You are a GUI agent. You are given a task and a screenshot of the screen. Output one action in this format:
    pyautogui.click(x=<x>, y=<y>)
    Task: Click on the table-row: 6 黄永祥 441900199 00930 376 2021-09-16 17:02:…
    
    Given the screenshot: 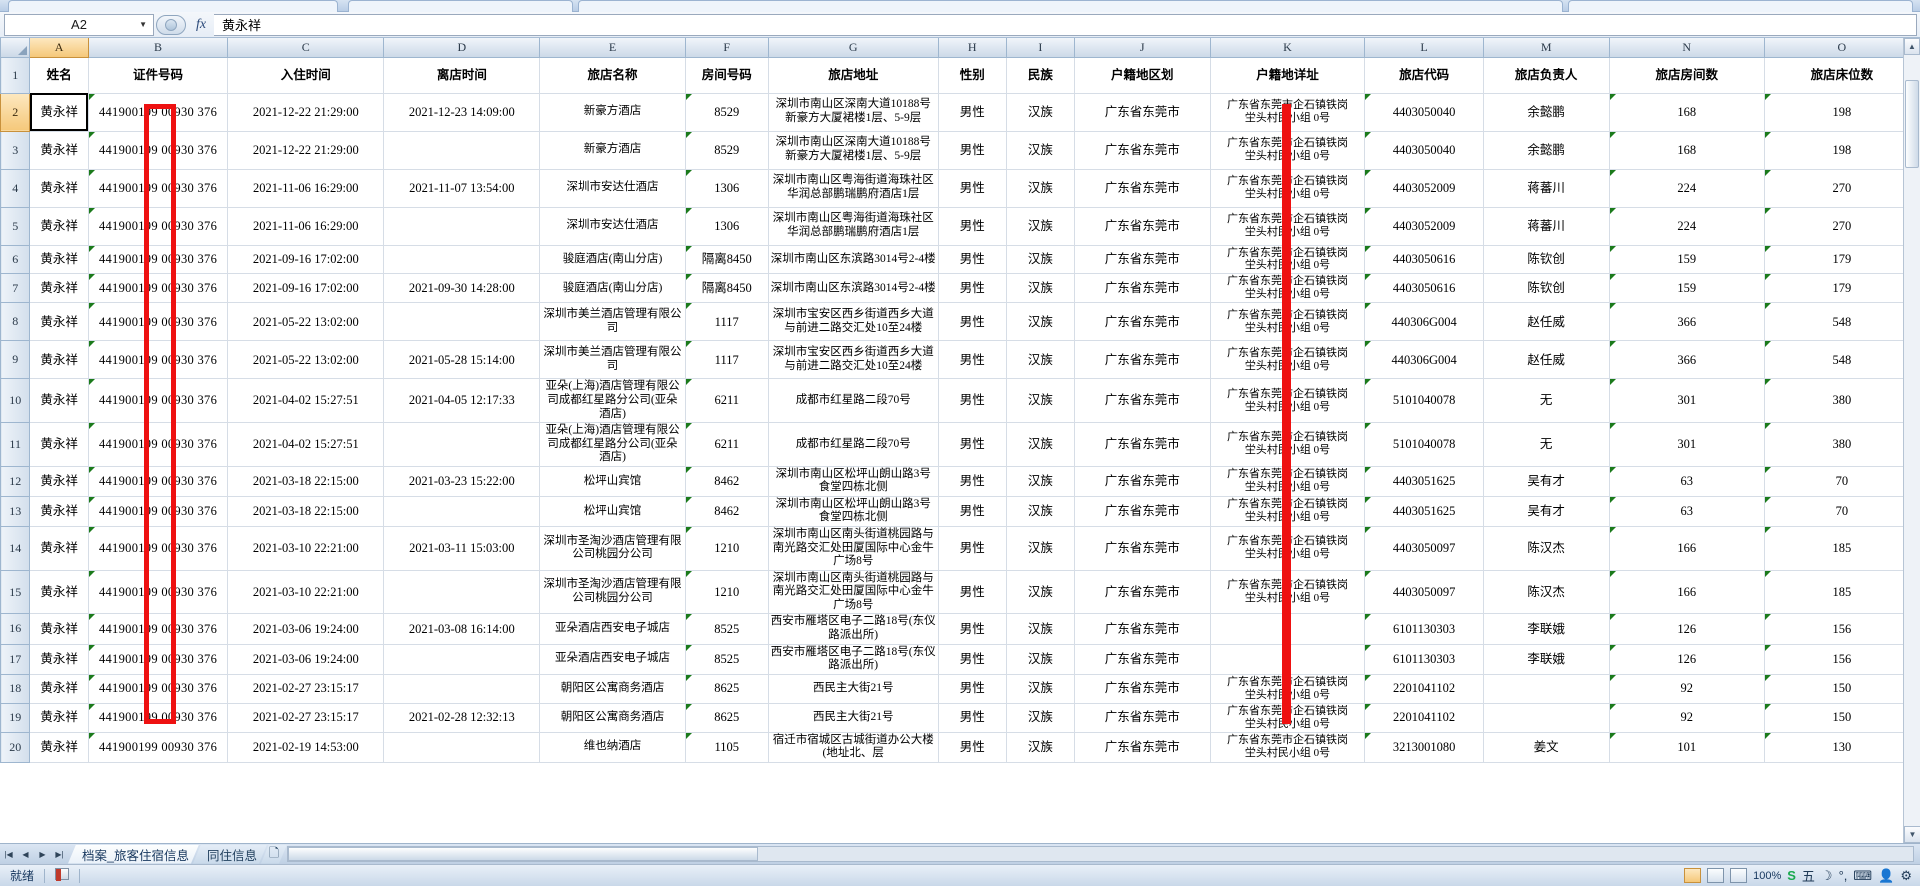 What is the action you would take?
    pyautogui.click(x=960, y=259)
    